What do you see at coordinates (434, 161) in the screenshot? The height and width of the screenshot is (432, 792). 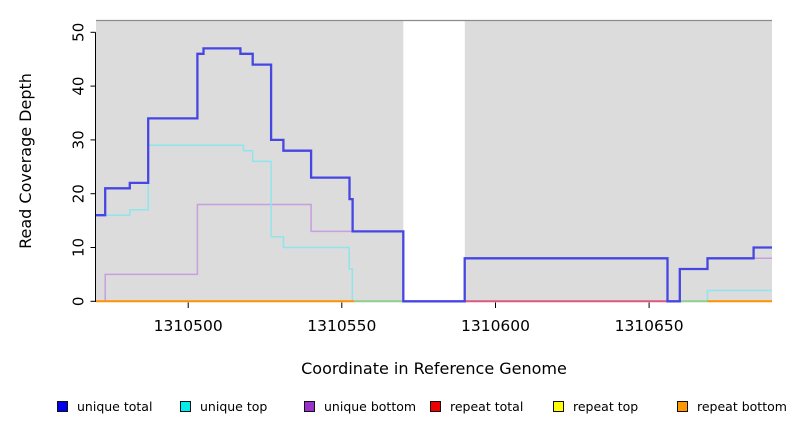 I see `coverage-gap-band` at bounding box center [434, 161].